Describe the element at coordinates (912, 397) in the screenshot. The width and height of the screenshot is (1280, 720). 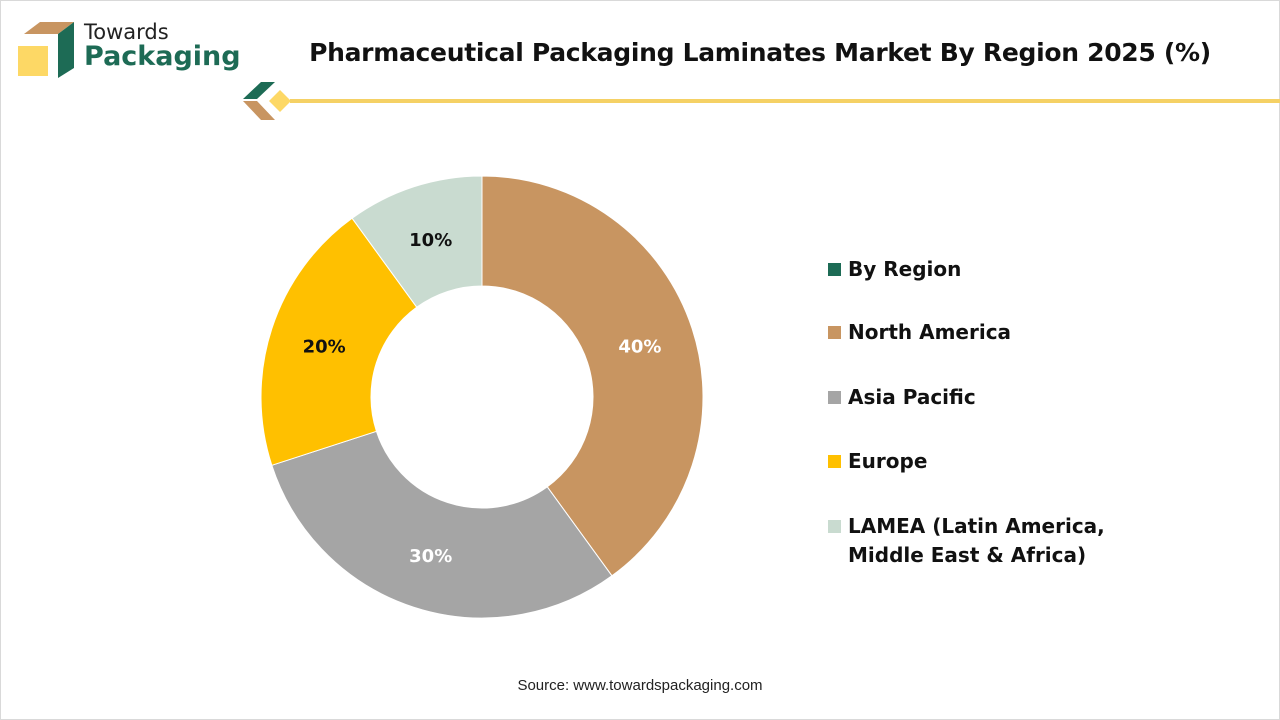
I see `legend-label: Asia Pacific` at that location.